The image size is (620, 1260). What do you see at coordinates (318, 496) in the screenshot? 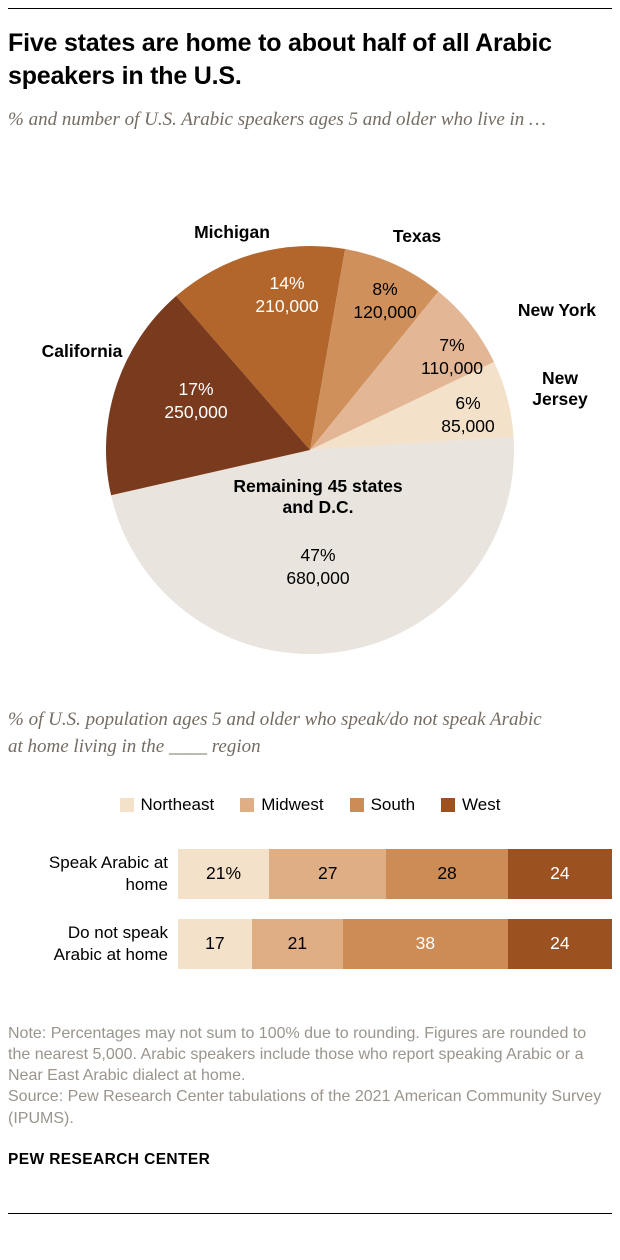
I see `pie-label-remaining: Remaining 45 states and D.C.` at bounding box center [318, 496].